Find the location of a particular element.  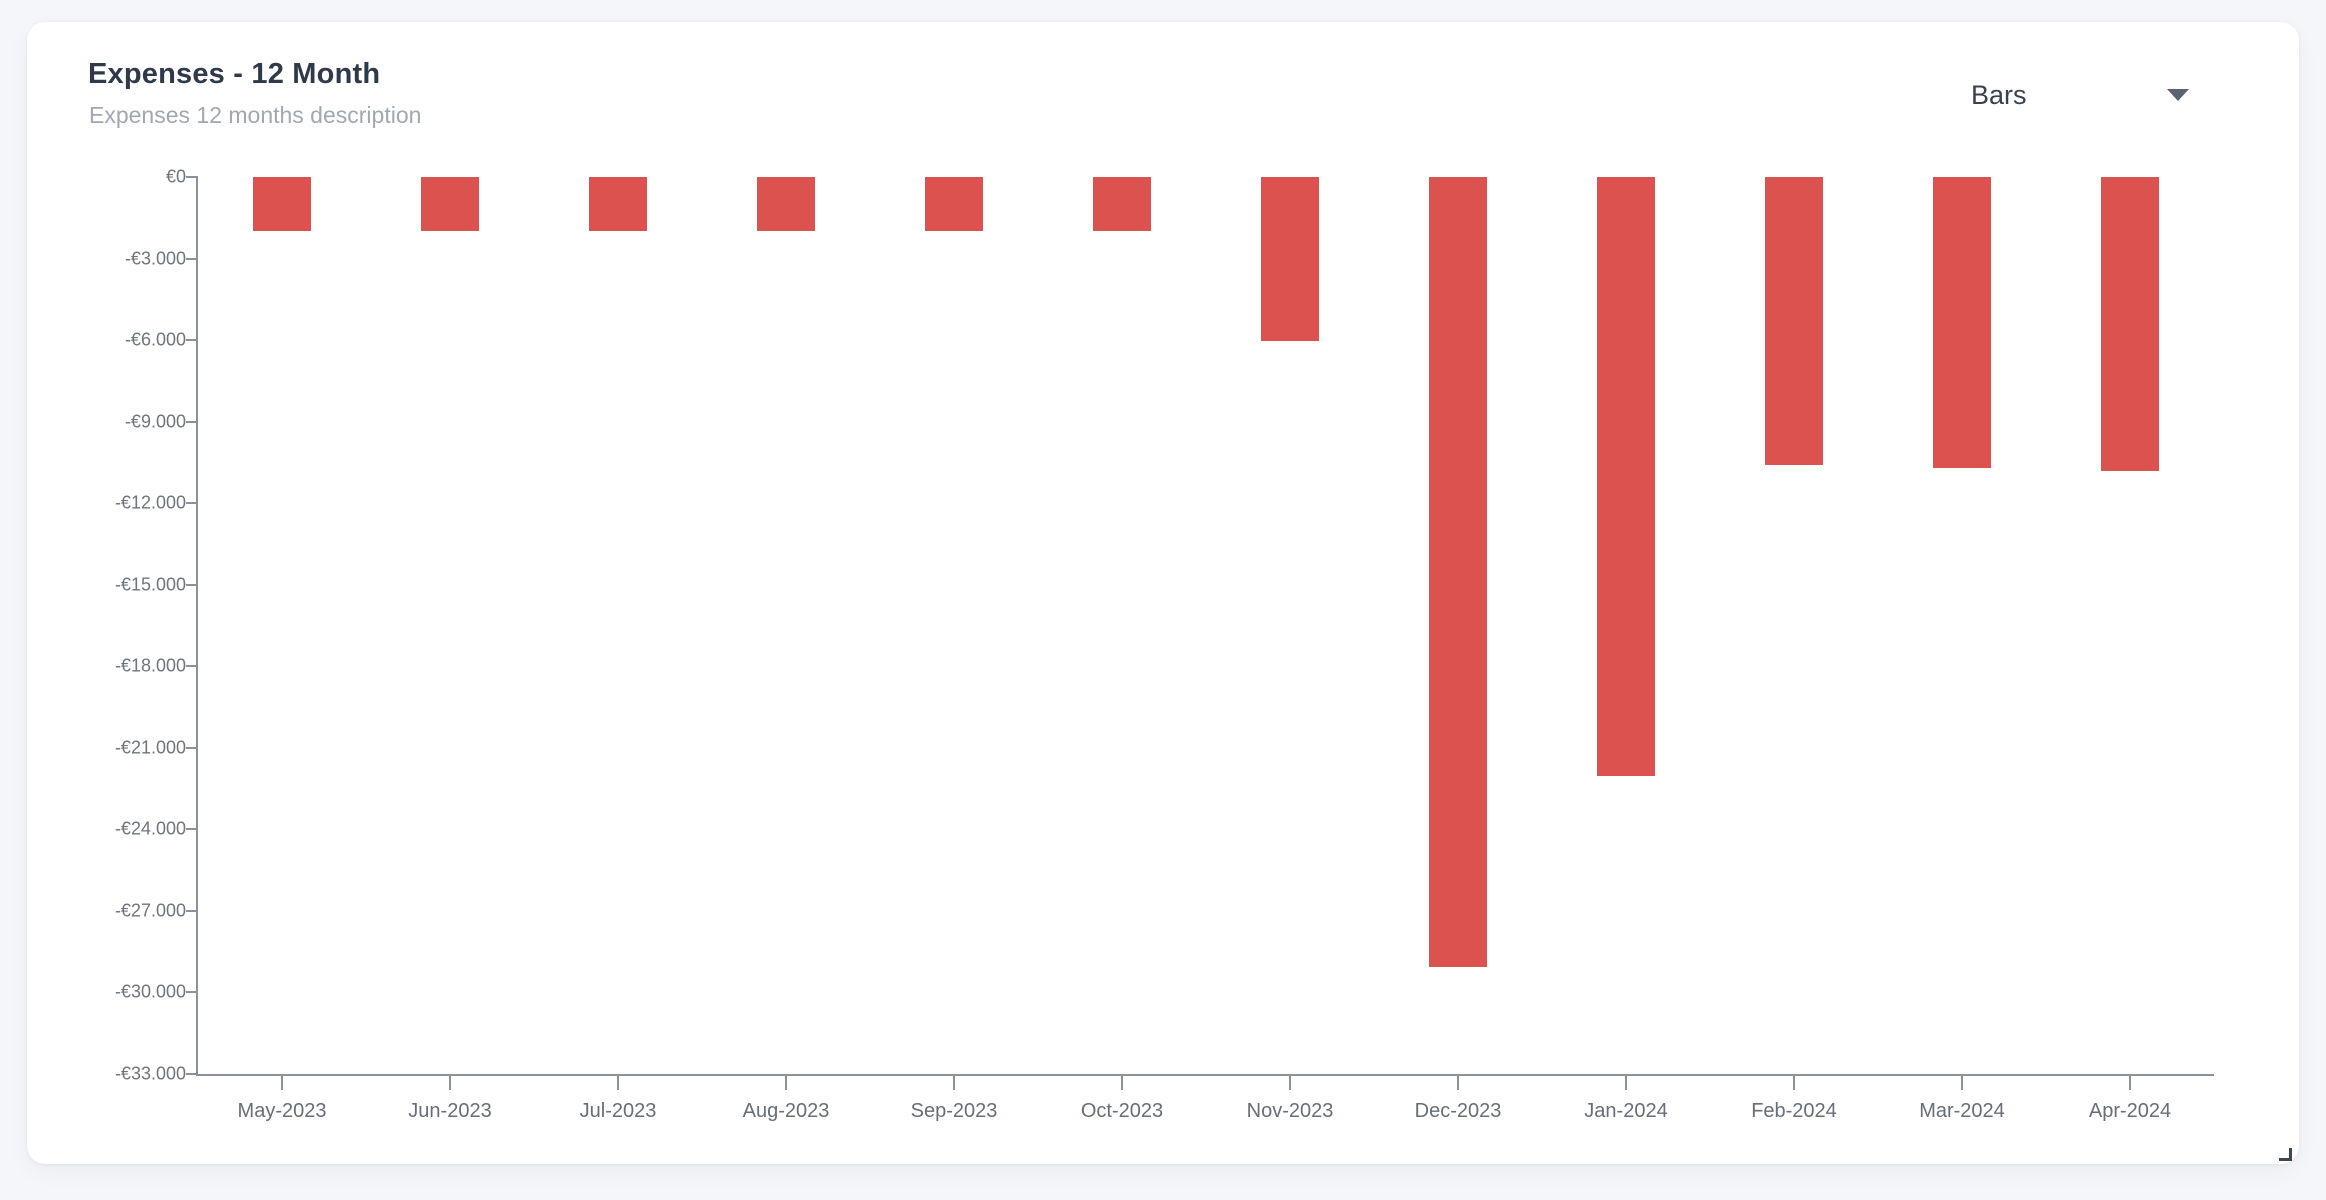

y-axis-tick-label: -€24.000 is located at coordinates (150, 828).